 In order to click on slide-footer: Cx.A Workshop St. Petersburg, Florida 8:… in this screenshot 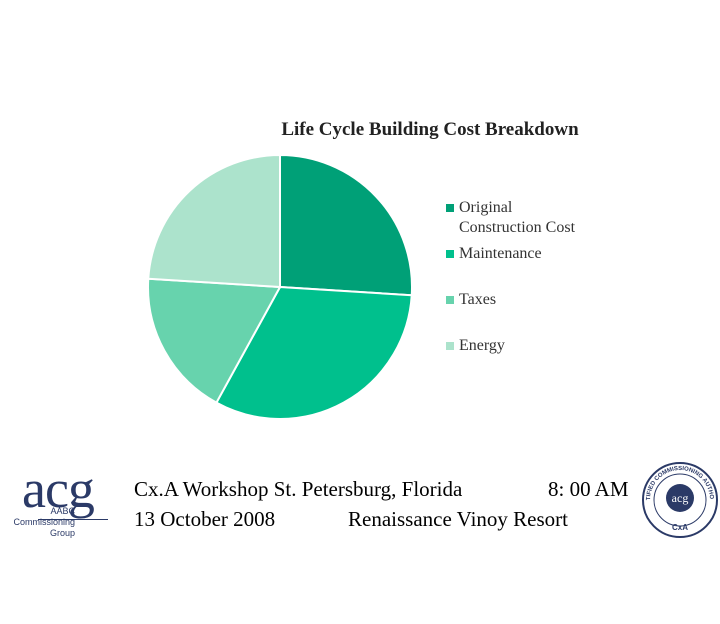, I will do `click(381, 504)`.